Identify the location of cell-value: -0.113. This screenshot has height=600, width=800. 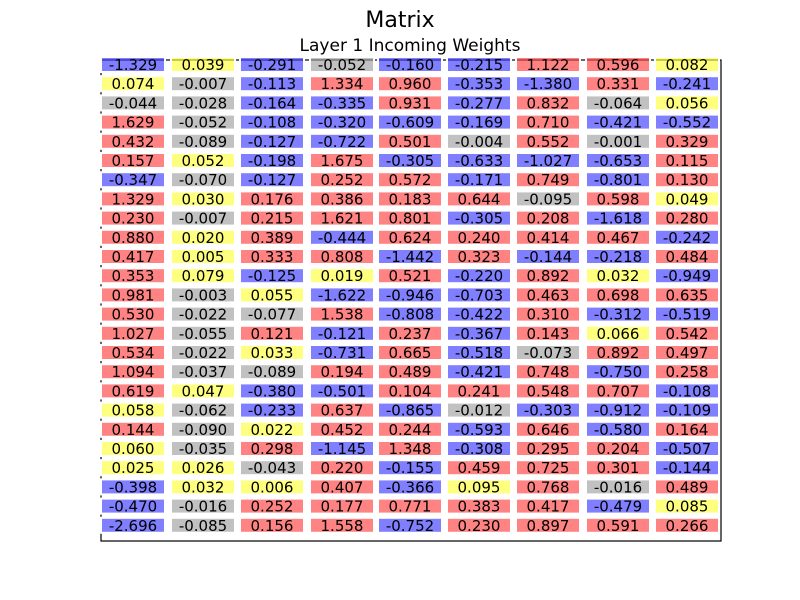
(272, 84).